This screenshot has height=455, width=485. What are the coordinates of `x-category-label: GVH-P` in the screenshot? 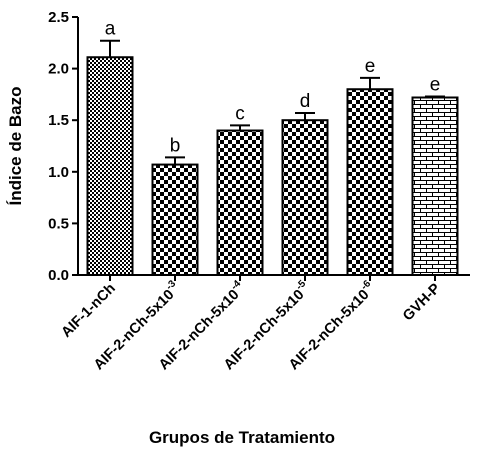 It's located at (422, 302).